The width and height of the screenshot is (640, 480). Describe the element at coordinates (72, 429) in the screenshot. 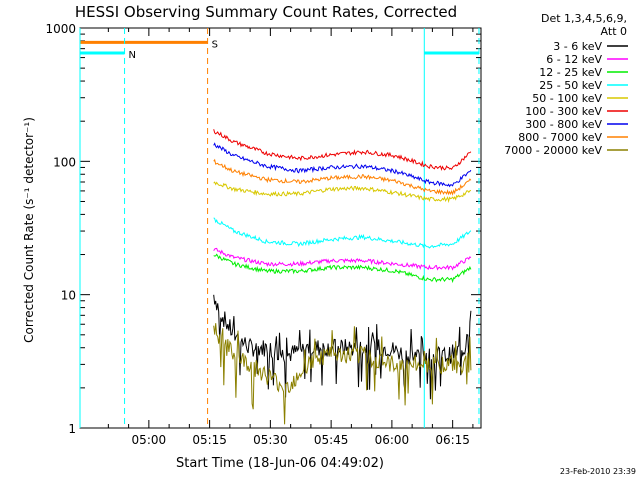

I see `y-tick-label-0: 1` at that location.